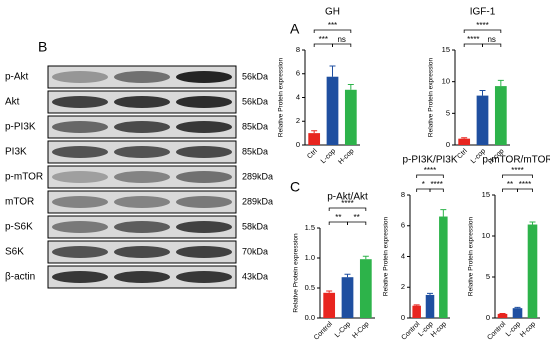 The height and width of the screenshot is (345, 550). Describe the element at coordinates (19, 227) in the screenshot. I see `protein-label: p-S6K` at that location.